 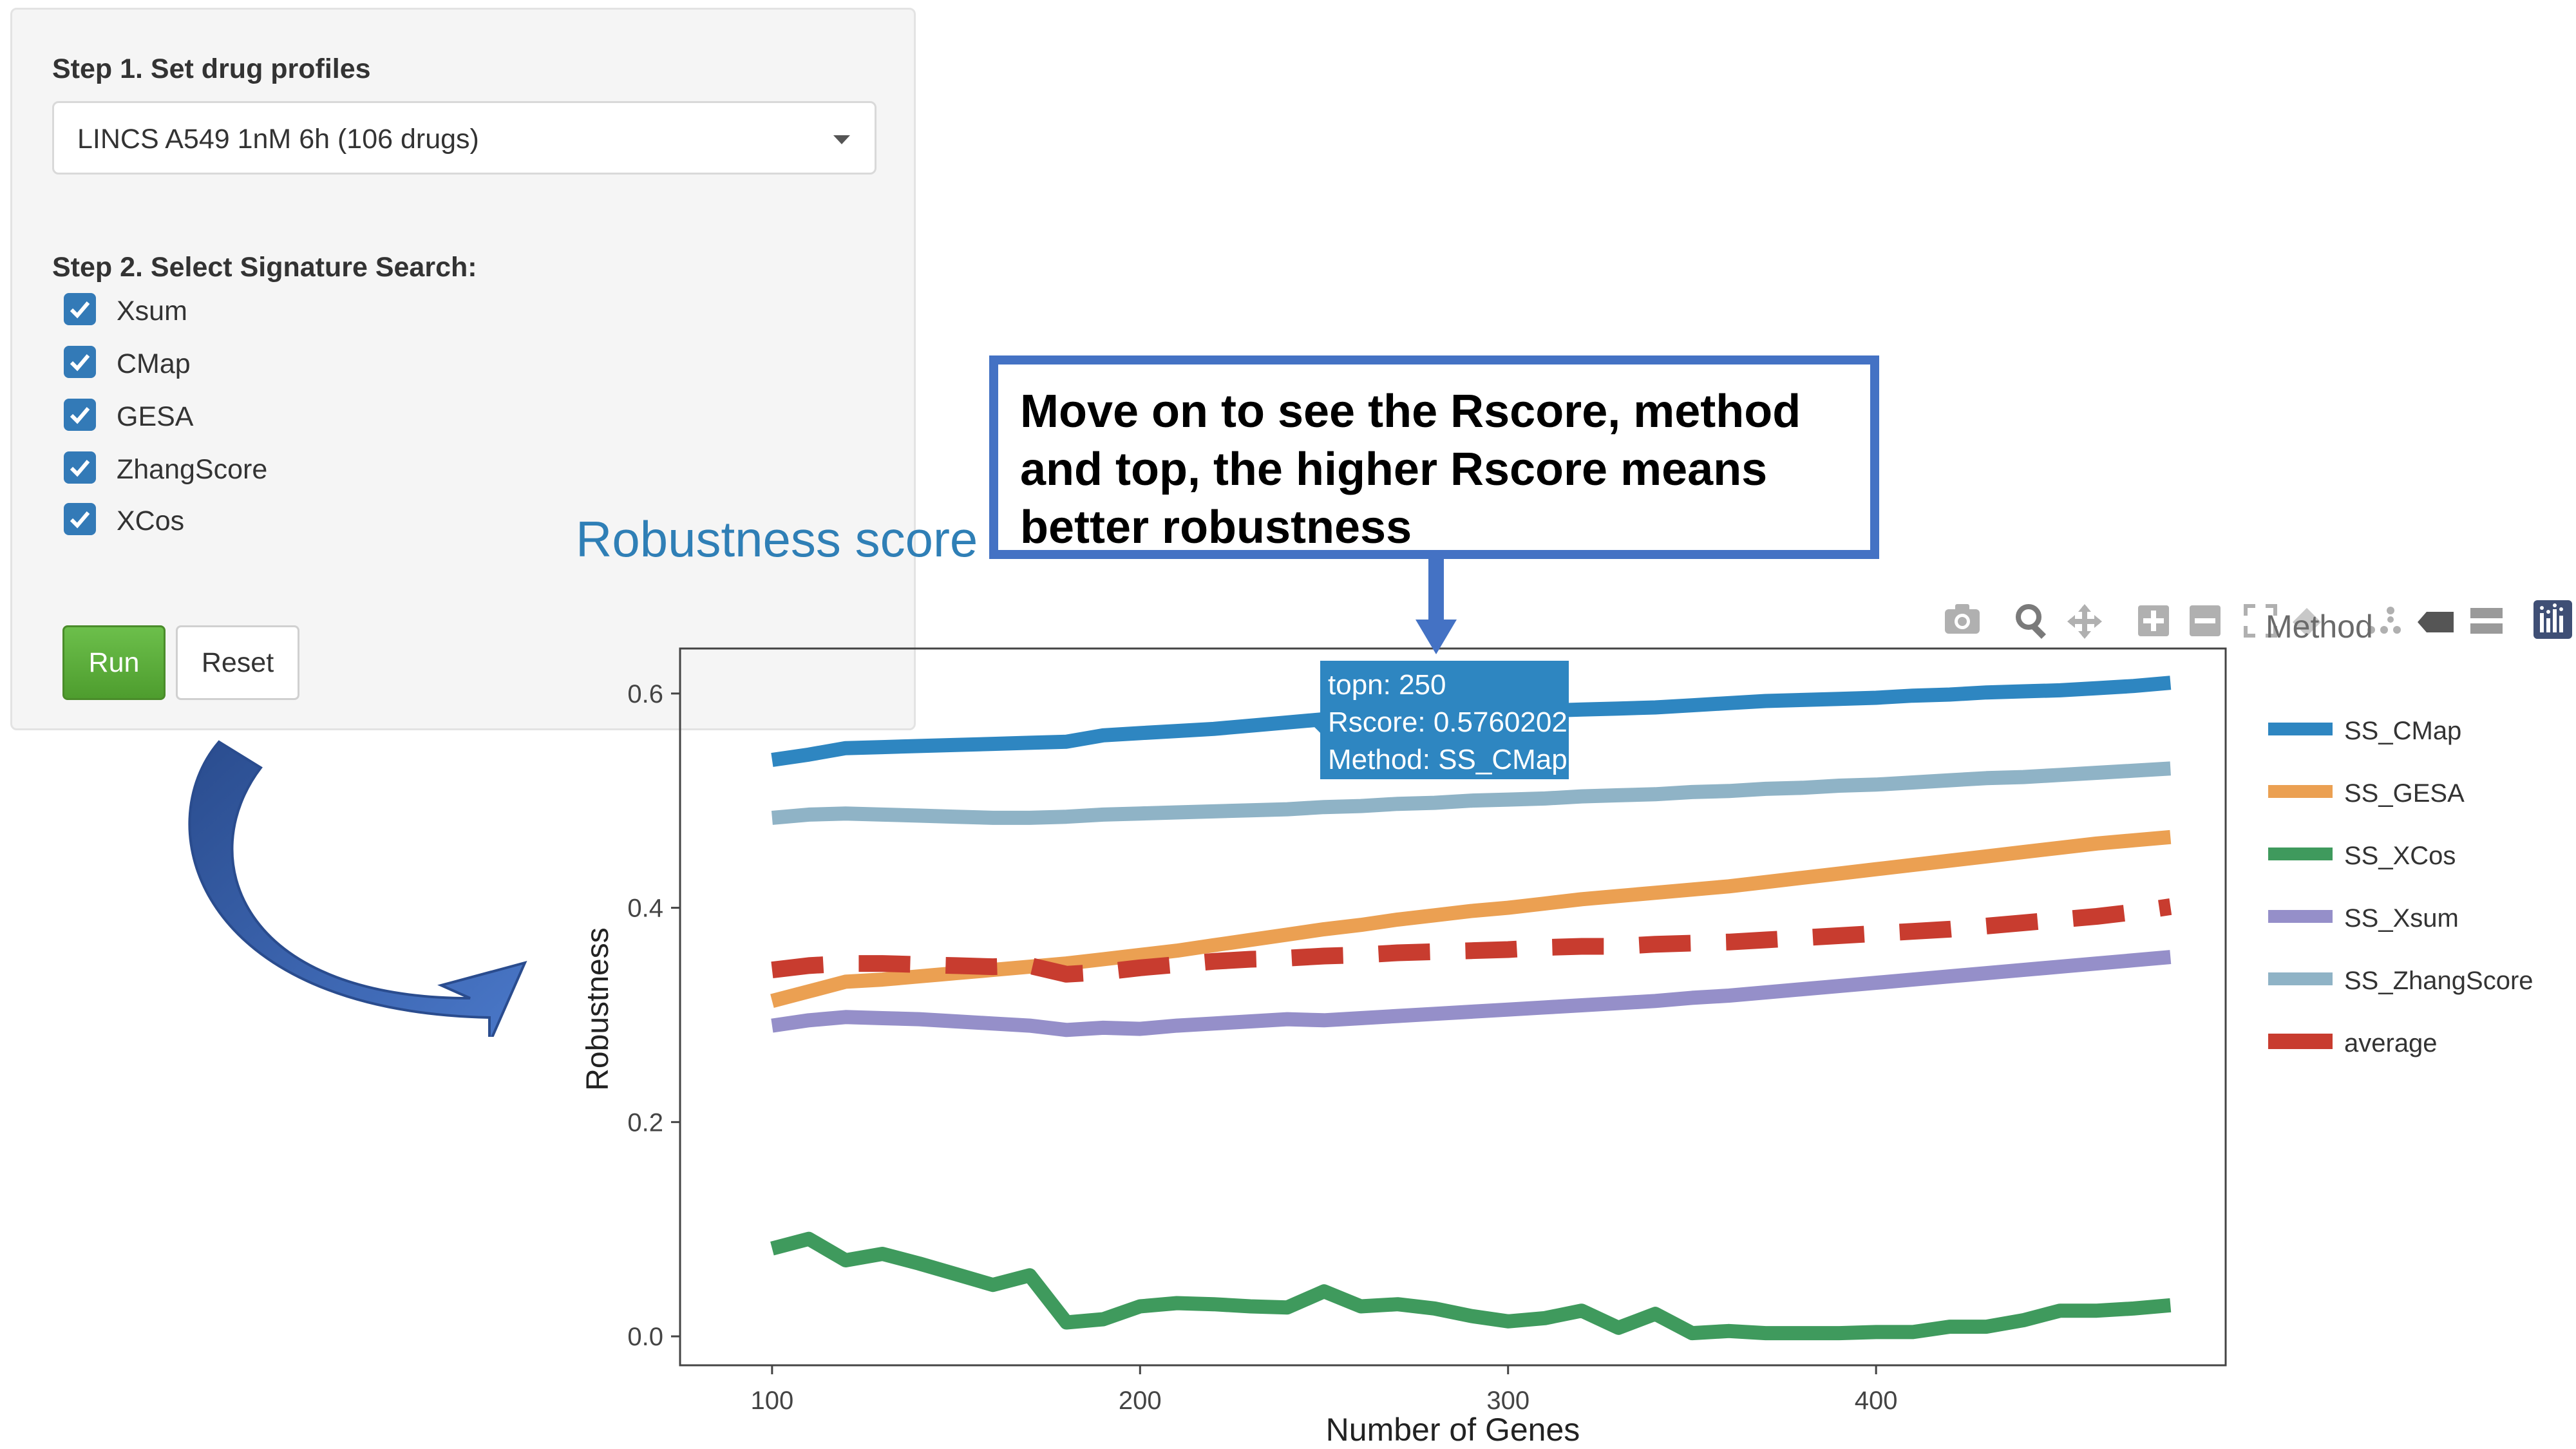 What do you see at coordinates (777, 539) in the screenshot?
I see `chart-title: Robustness score` at bounding box center [777, 539].